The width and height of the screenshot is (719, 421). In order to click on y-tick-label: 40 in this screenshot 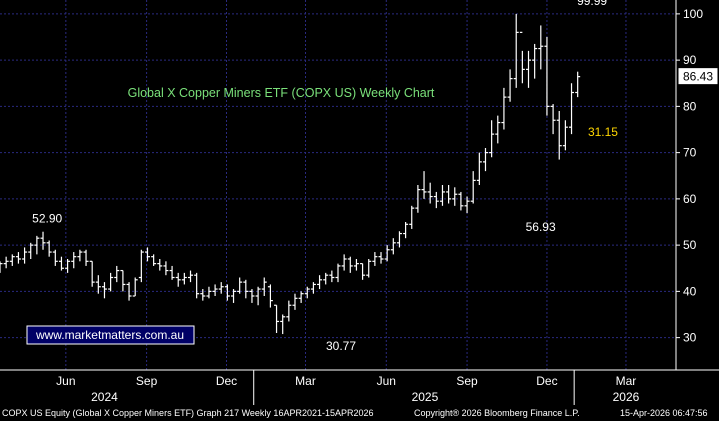, I will do `click(690, 291)`.